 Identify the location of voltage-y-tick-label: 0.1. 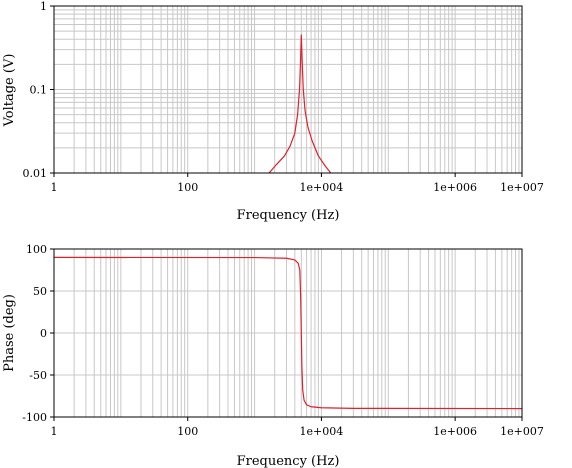
(39, 90).